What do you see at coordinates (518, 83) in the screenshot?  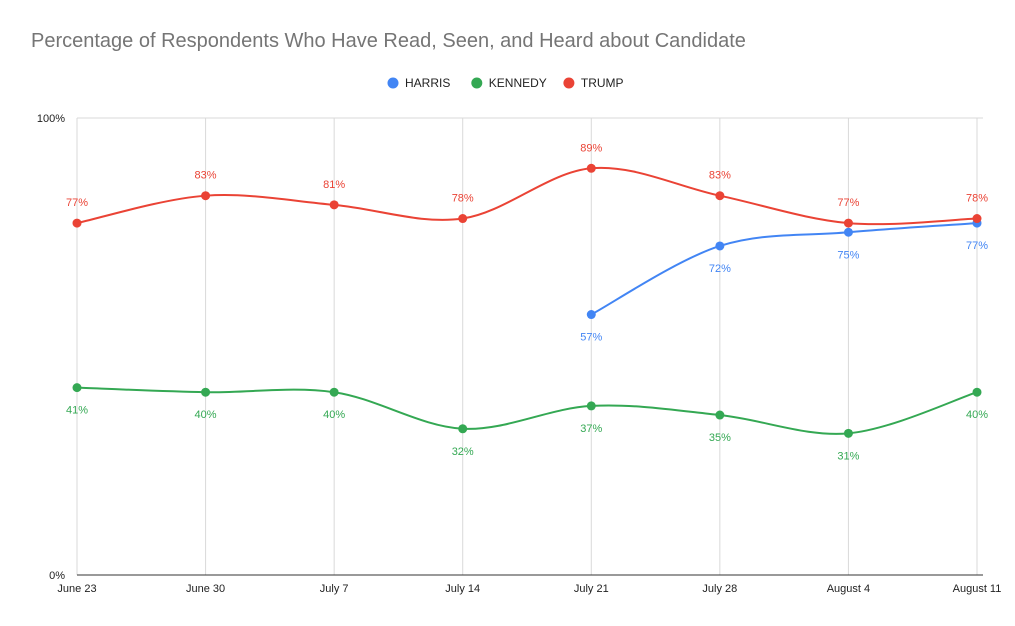 I see `legend-label-kennedy: KENNEDY` at bounding box center [518, 83].